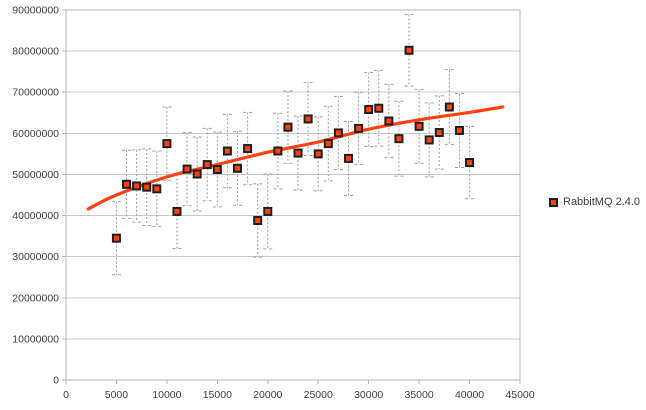 The height and width of the screenshot is (410, 646). What do you see at coordinates (35, 216) in the screenshot?
I see `y-tick-label: 40000000` at bounding box center [35, 216].